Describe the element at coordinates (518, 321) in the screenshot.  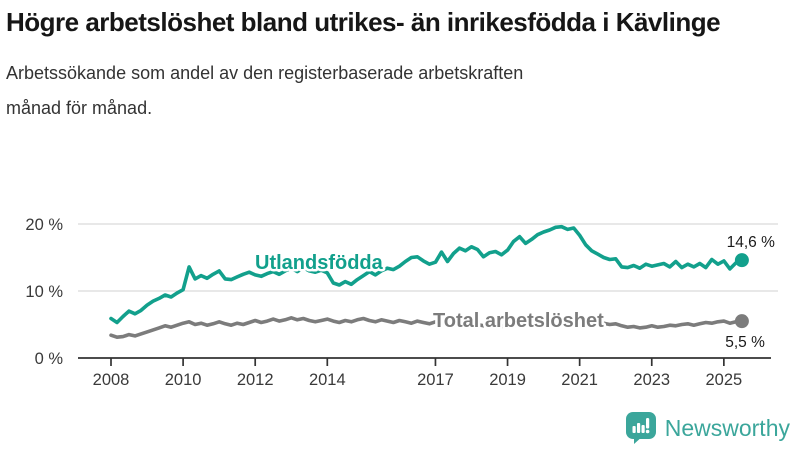
I see `series-label-total-arbetsloshet: Total arbetslöshet` at that location.